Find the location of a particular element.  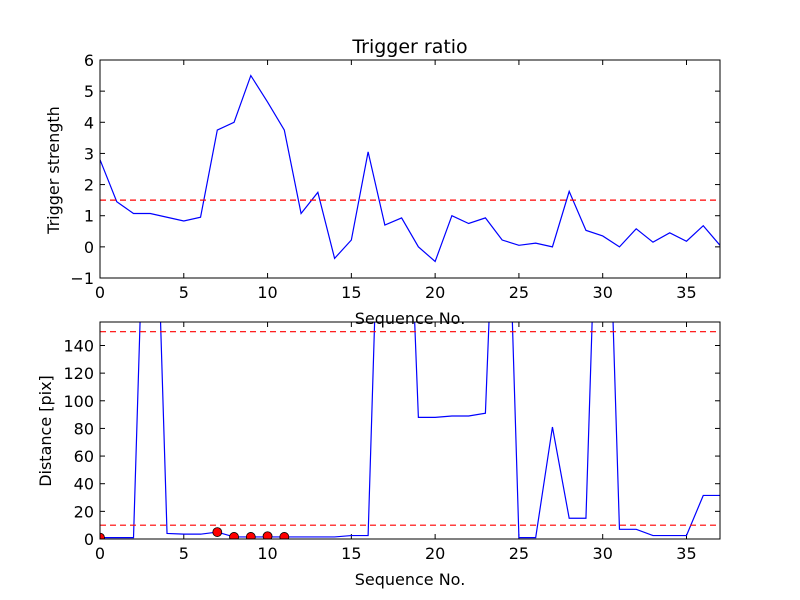

y-tick-label: 100 is located at coordinates (78, 401).